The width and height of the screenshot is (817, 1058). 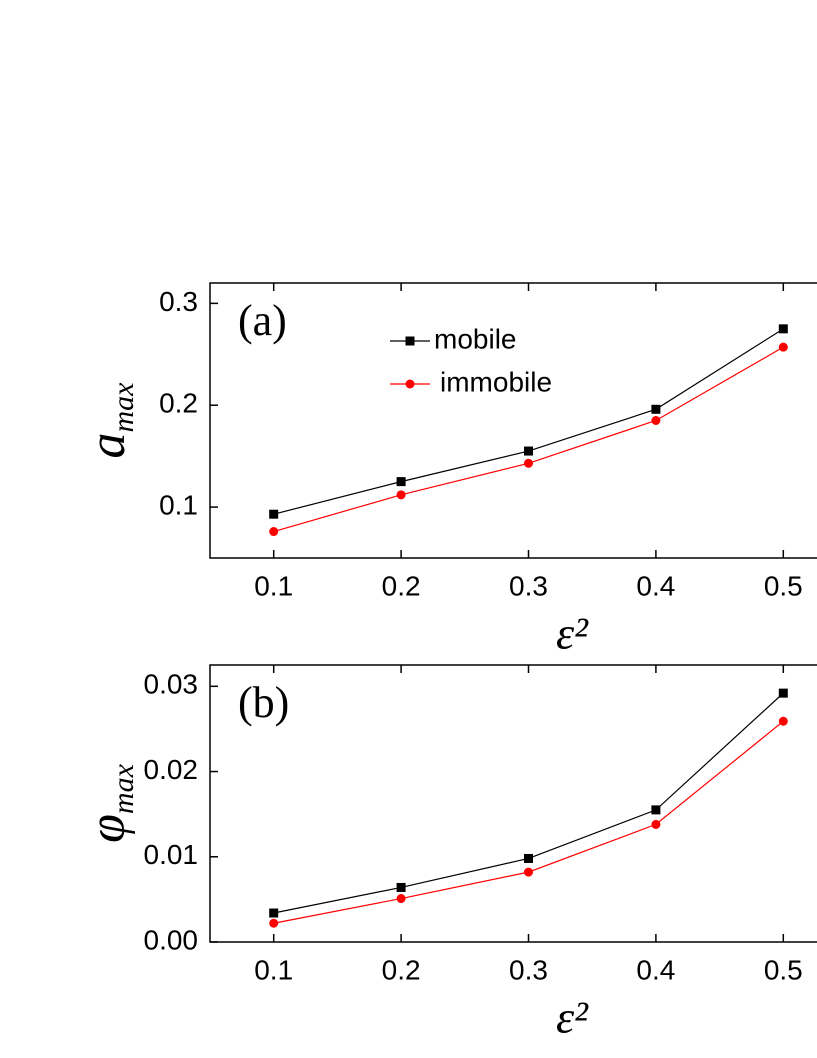 What do you see at coordinates (107, 445) in the screenshot?
I see `y-axis-label-main: a` at bounding box center [107, 445].